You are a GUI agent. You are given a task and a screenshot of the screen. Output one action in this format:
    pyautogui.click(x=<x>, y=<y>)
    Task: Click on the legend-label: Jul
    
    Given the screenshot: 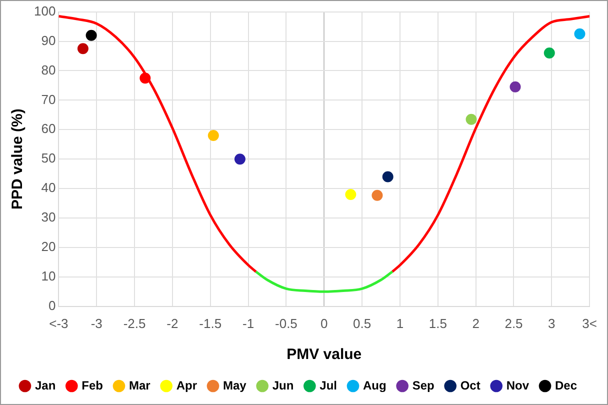 What is the action you would take?
    pyautogui.click(x=329, y=385)
    